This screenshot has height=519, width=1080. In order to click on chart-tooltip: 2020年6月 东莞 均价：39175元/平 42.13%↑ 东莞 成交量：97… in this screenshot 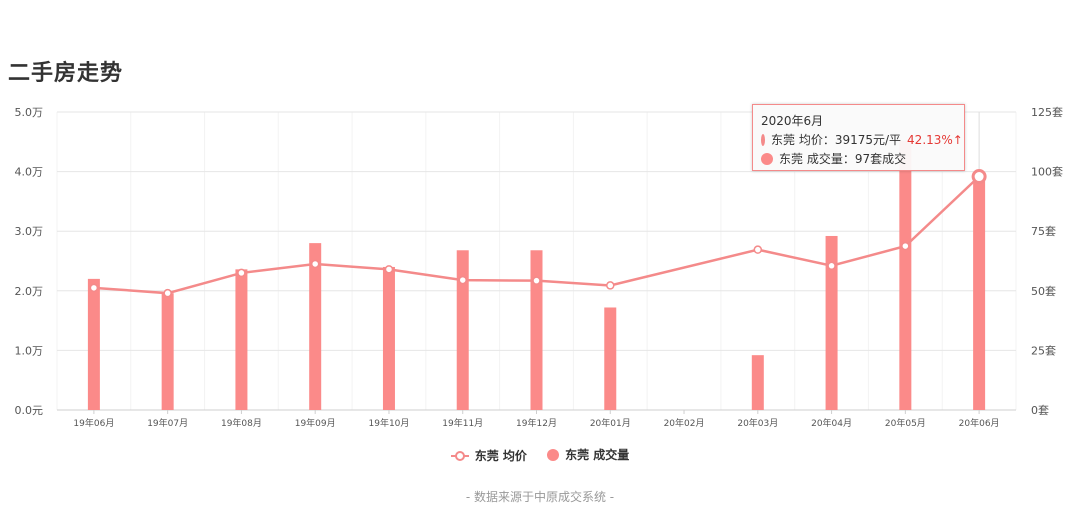, I will do `click(858, 137)`.